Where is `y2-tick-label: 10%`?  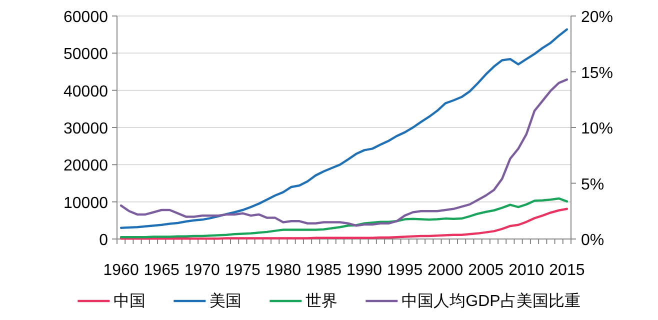 y2-tick-label: 10% is located at coordinates (597, 129).